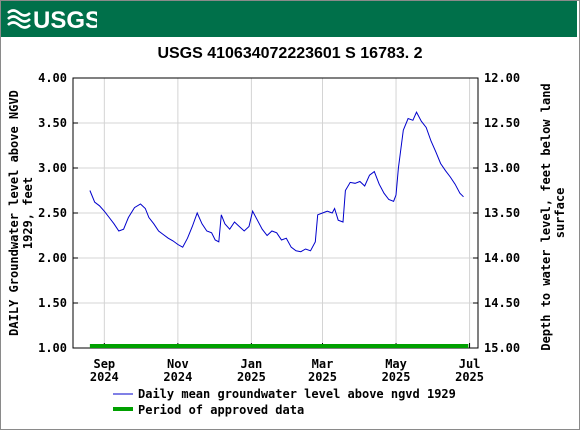  Describe the element at coordinates (14, 213) in the screenshot. I see `left-axis-label-line1: DAILY Groundwater level above NGVD` at that location.